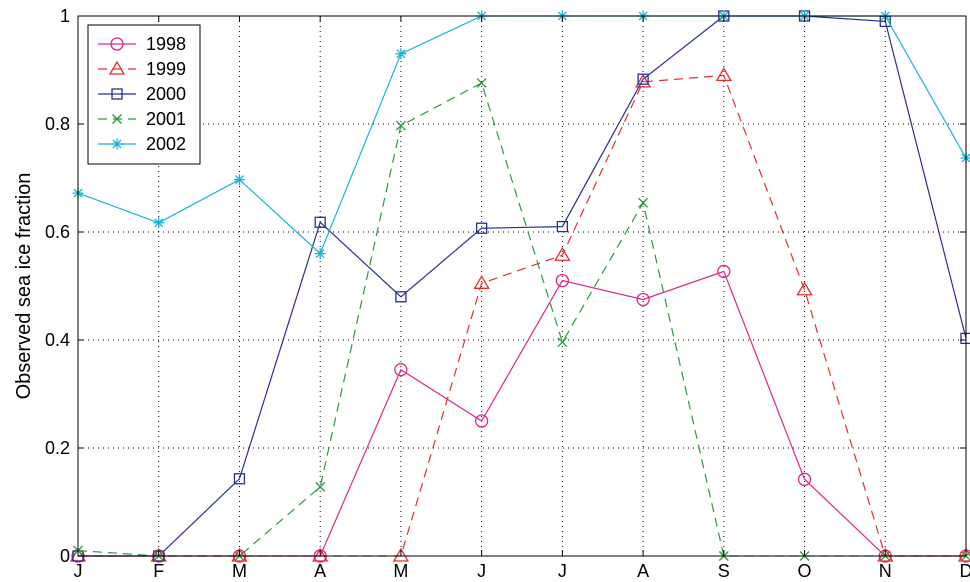  What do you see at coordinates (57, 232) in the screenshot?
I see `y-tick-label: 0.6` at bounding box center [57, 232].